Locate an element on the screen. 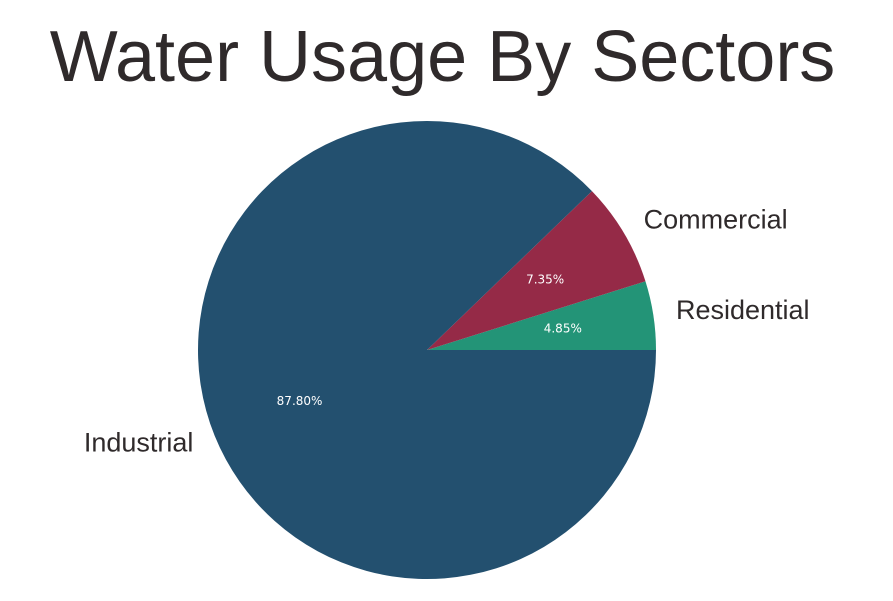 The height and width of the screenshot is (601, 893). slice-label-residential: Residential is located at coordinates (743, 310).